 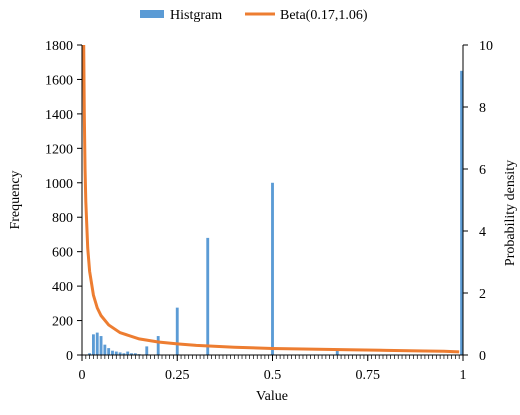 What do you see at coordinates (177, 375) in the screenshot?
I see `x-tick-label: 0.25` at bounding box center [177, 375].